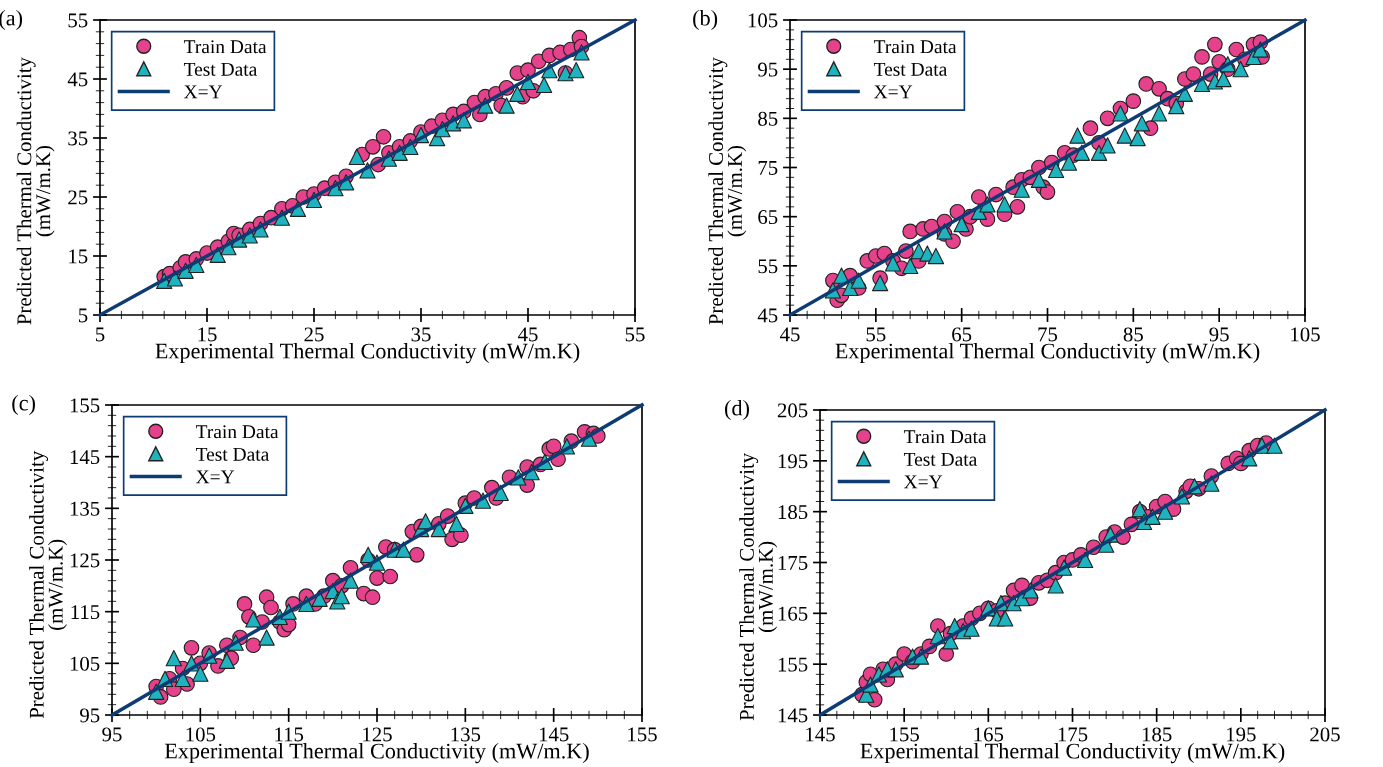 The height and width of the screenshot is (767, 1383). What do you see at coordinates (793, 562) in the screenshot?
I see `y-tick-label: 175` at bounding box center [793, 562].